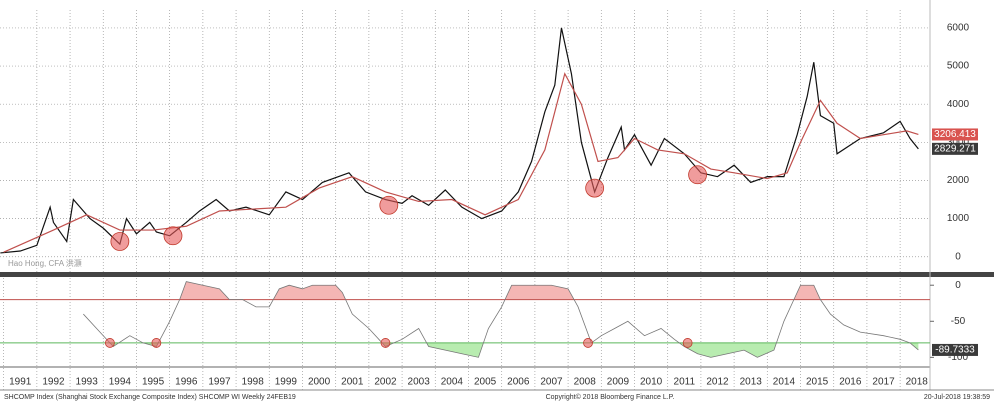 The height and width of the screenshot is (412, 994). I want to click on x-tick-label: 1999, so click(286, 382).